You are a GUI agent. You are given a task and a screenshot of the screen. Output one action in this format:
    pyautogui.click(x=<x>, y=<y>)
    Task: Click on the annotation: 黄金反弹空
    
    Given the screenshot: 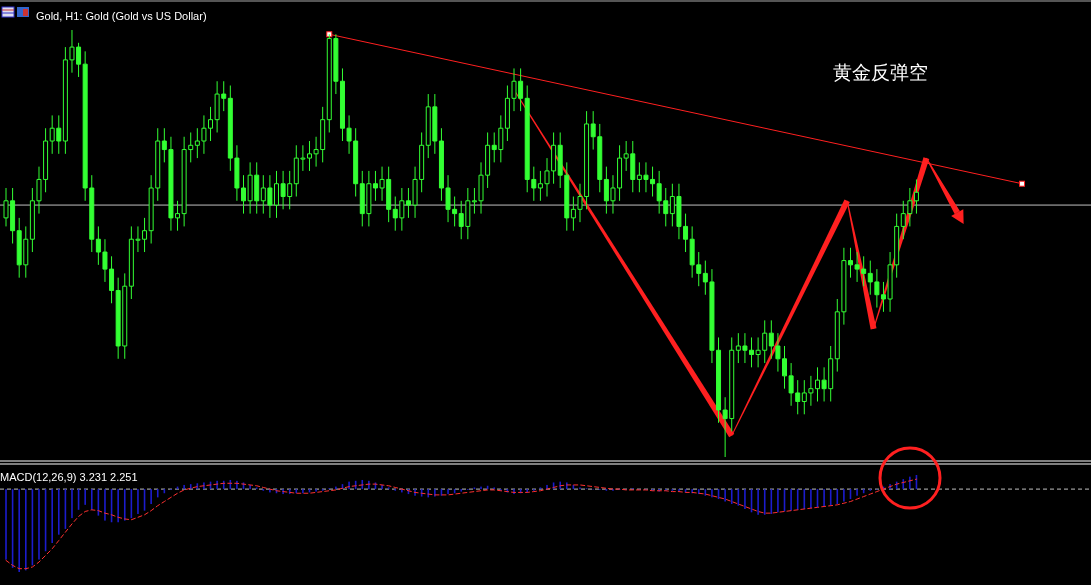 What is the action you would take?
    pyautogui.click(x=880, y=71)
    